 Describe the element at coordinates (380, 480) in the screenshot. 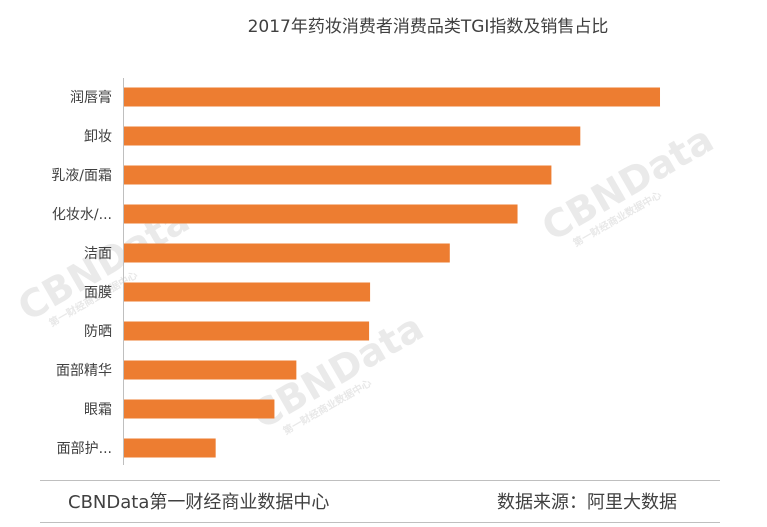

I see `footer-divider-top` at that location.